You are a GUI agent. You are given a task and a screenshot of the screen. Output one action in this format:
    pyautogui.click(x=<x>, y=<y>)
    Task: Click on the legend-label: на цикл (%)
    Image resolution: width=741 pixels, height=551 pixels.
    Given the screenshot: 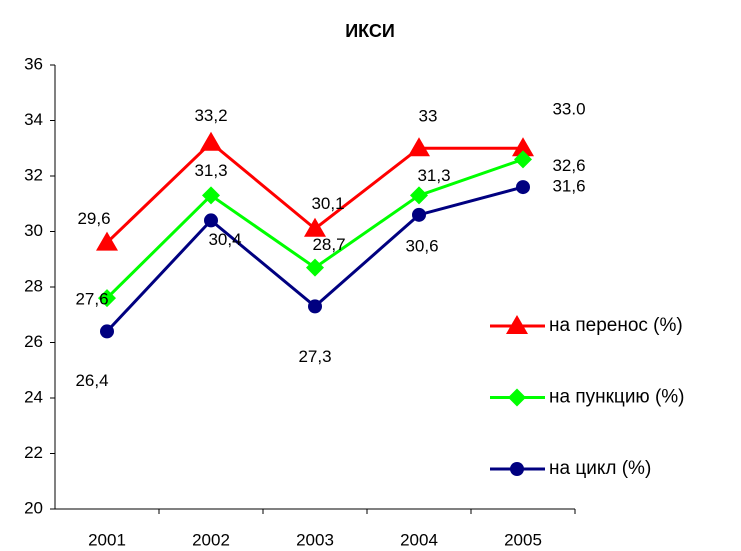 What is the action you would take?
    pyautogui.click(x=600, y=468)
    